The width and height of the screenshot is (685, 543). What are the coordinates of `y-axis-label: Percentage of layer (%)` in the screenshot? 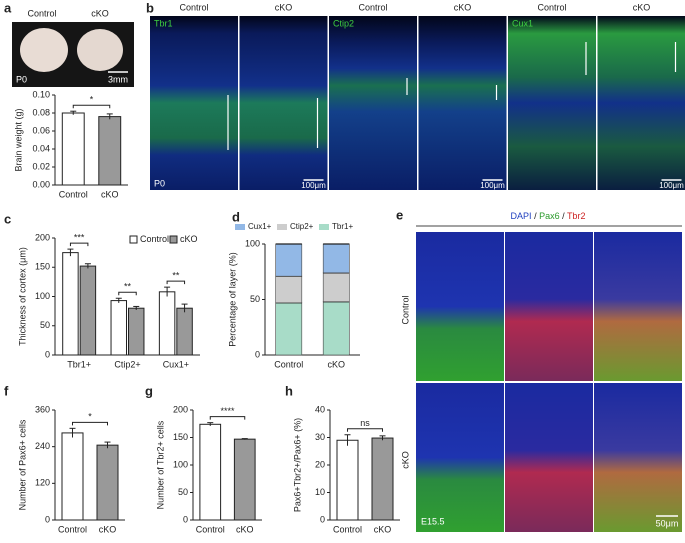 It's located at (232, 299).